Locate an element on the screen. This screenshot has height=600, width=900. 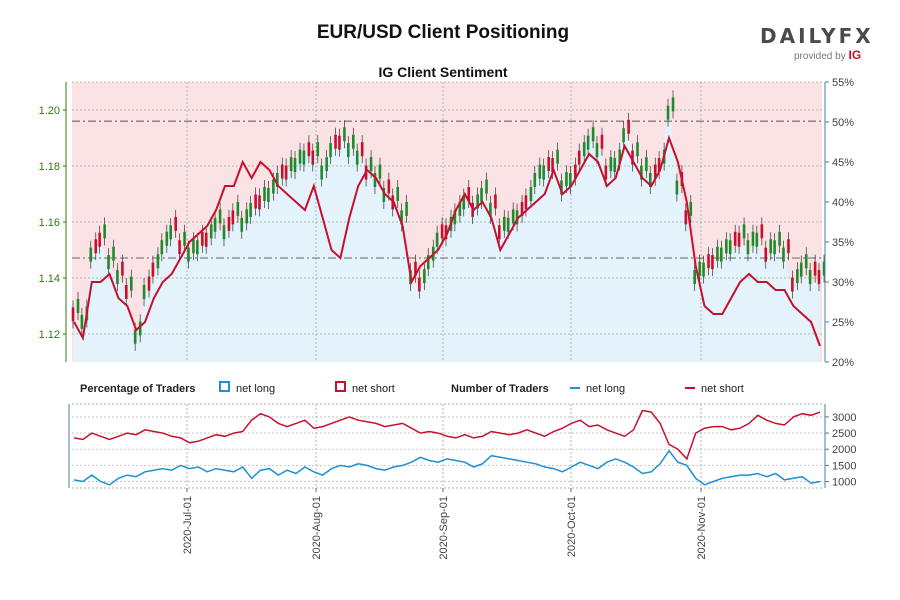
sentiment-tick-label: 20% is located at coordinates (843, 363).